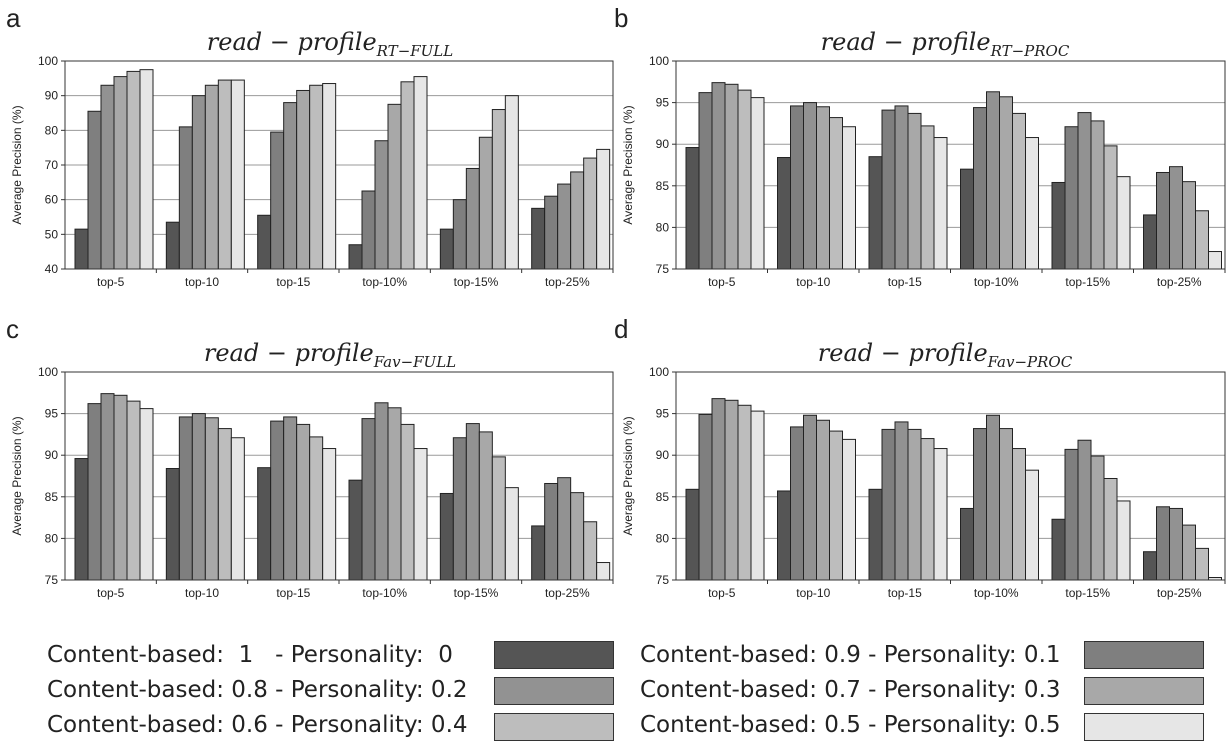 This screenshot has width=1228, height=744. Describe the element at coordinates (621, 18) in the screenshot. I see `panel-letter: b` at that location.